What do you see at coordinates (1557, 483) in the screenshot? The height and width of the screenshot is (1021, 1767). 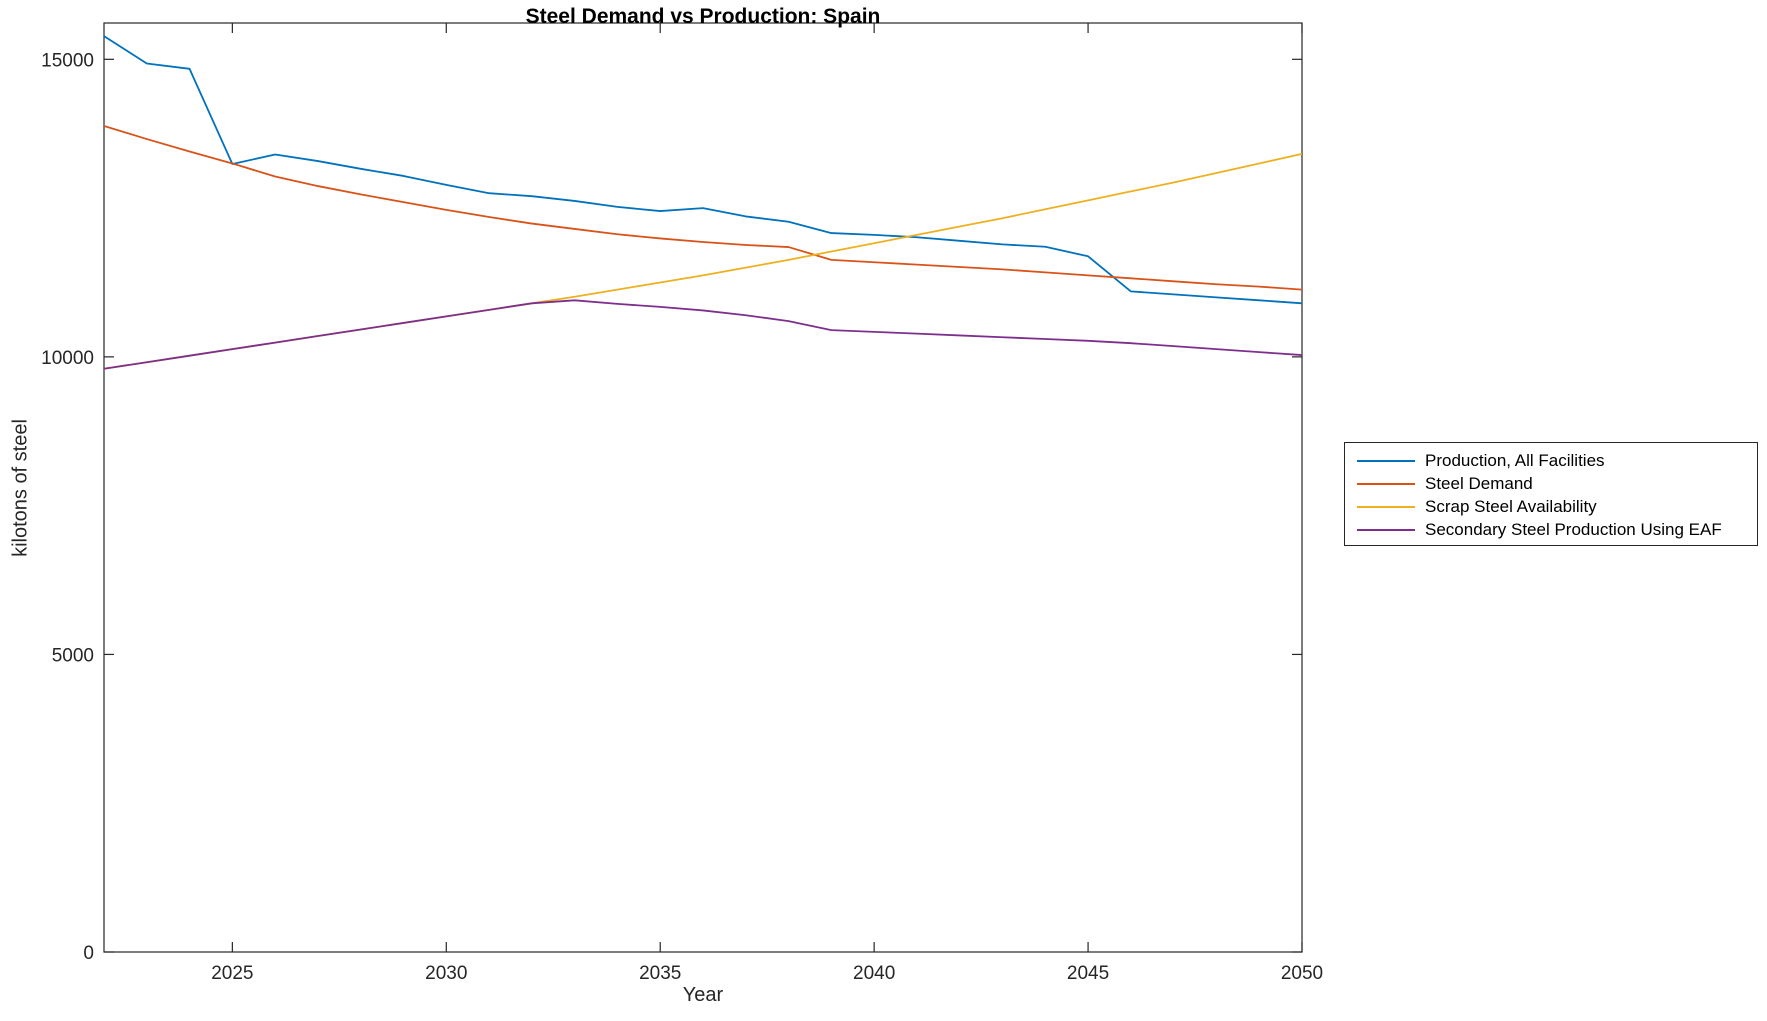 I see `legend-entry: Steel Demand` at bounding box center [1557, 483].